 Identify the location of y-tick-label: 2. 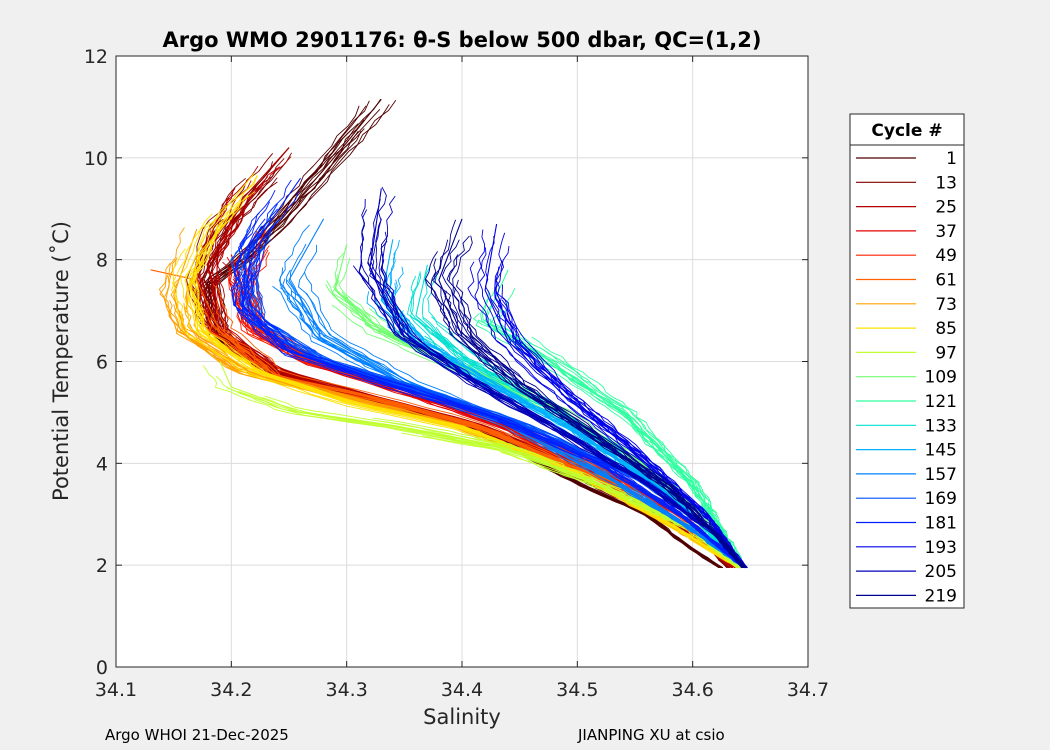
(102, 566).